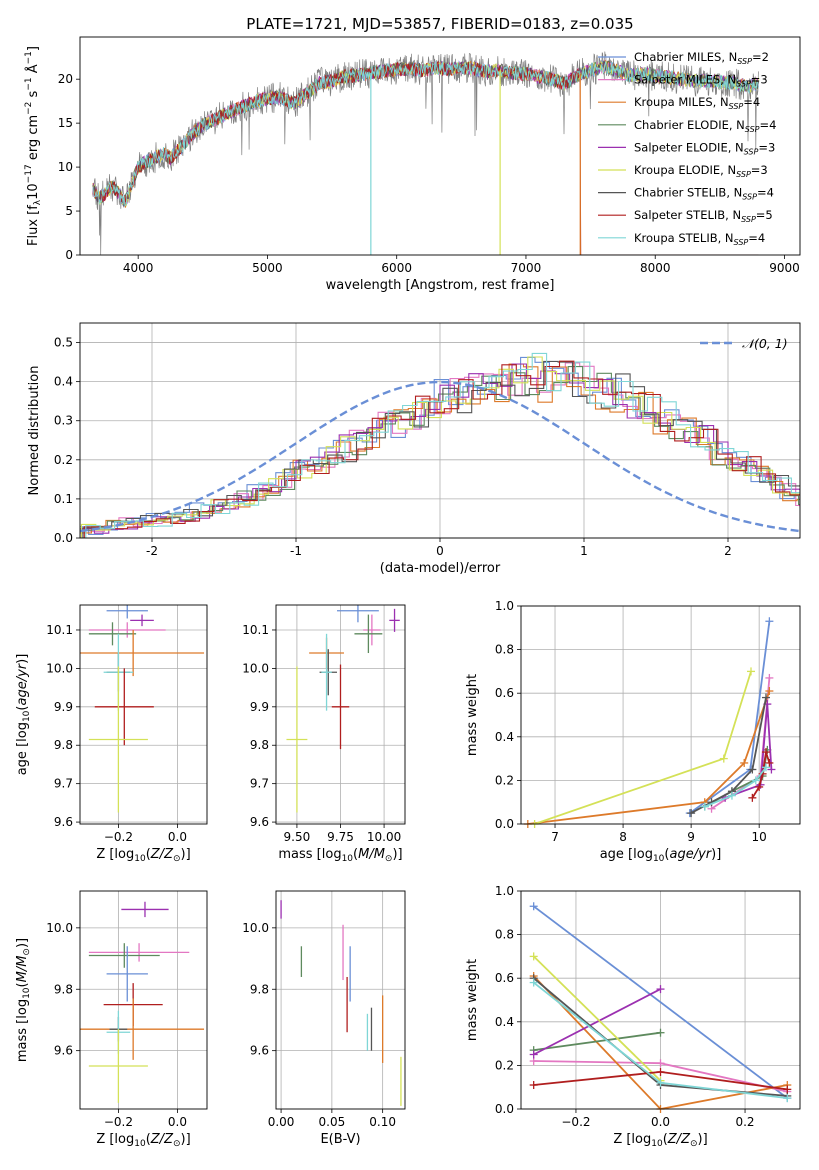 This screenshot has height=1170, width=819. What do you see at coordinates (34, 431) in the screenshot?
I see `y-axis-label-part: Normed distribution` at bounding box center [34, 431].